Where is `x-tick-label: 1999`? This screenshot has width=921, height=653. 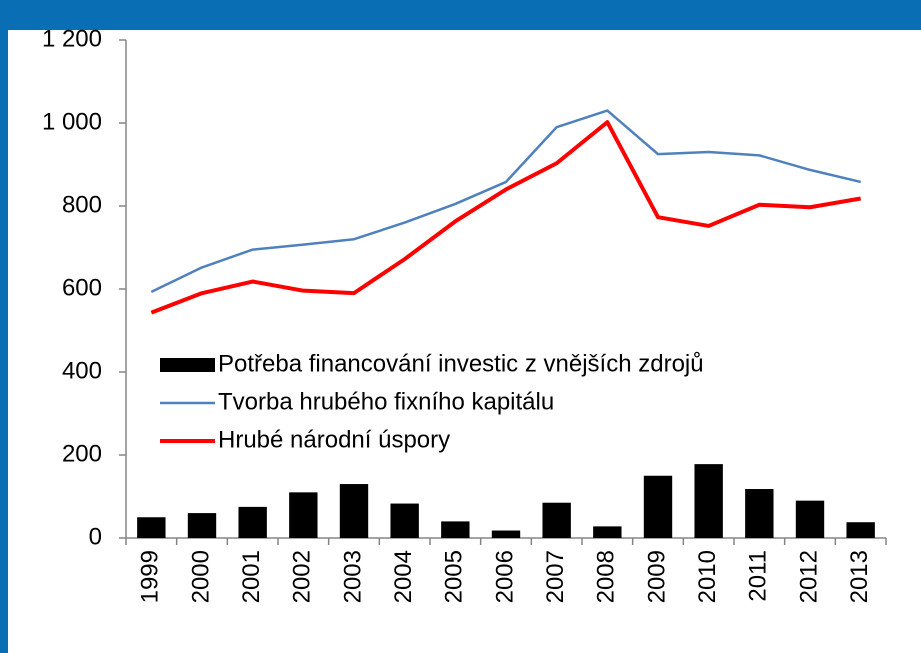
x-tick-label: 1999 is located at coordinates (150, 576).